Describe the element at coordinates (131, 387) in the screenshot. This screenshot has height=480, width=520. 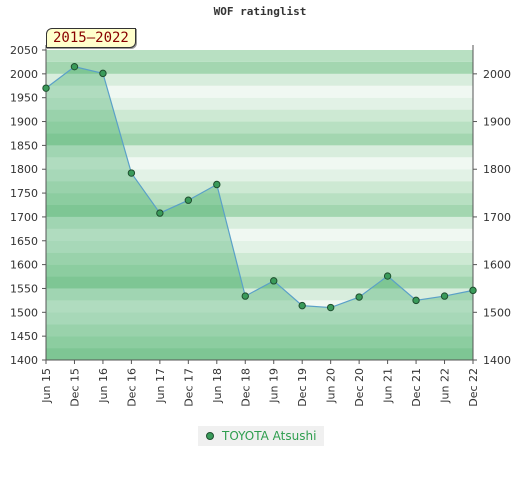
I see `x-tick-label: Dec 16` at that location.